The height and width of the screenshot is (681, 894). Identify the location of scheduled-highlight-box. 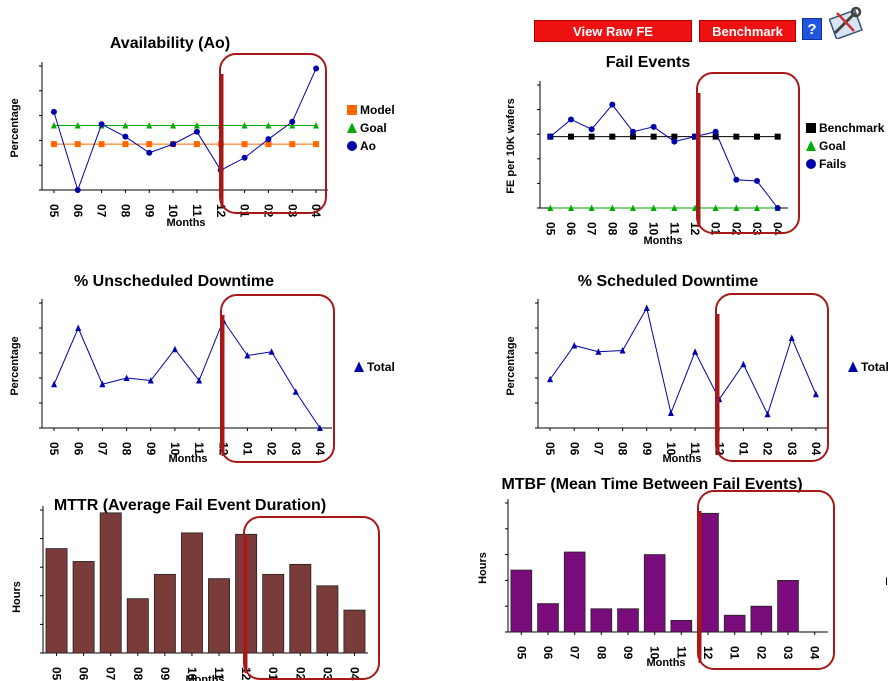
(772, 377).